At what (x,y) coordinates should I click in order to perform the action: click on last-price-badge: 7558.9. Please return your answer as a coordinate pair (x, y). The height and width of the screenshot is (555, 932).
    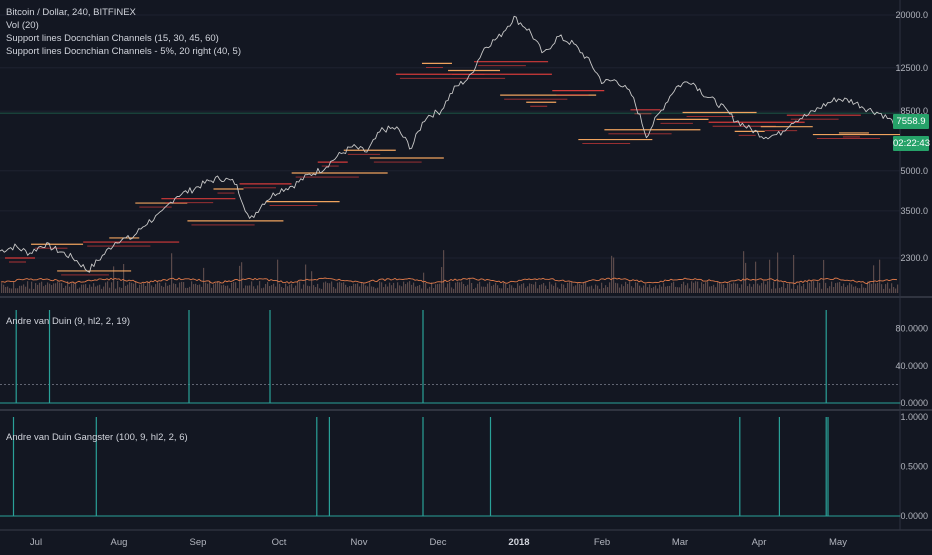
    Looking at the image, I should click on (911, 121).